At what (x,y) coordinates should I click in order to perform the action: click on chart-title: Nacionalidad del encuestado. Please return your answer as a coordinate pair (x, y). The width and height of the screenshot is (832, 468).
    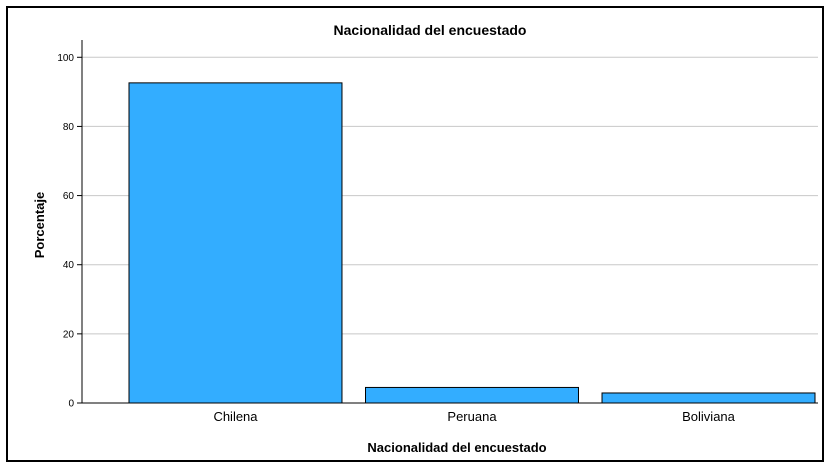
    Looking at the image, I should click on (430, 30).